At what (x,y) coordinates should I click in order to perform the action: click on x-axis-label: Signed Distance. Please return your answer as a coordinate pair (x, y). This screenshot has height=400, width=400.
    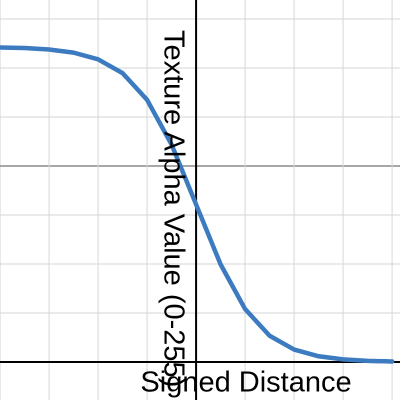
    Looking at the image, I should click on (245, 383).